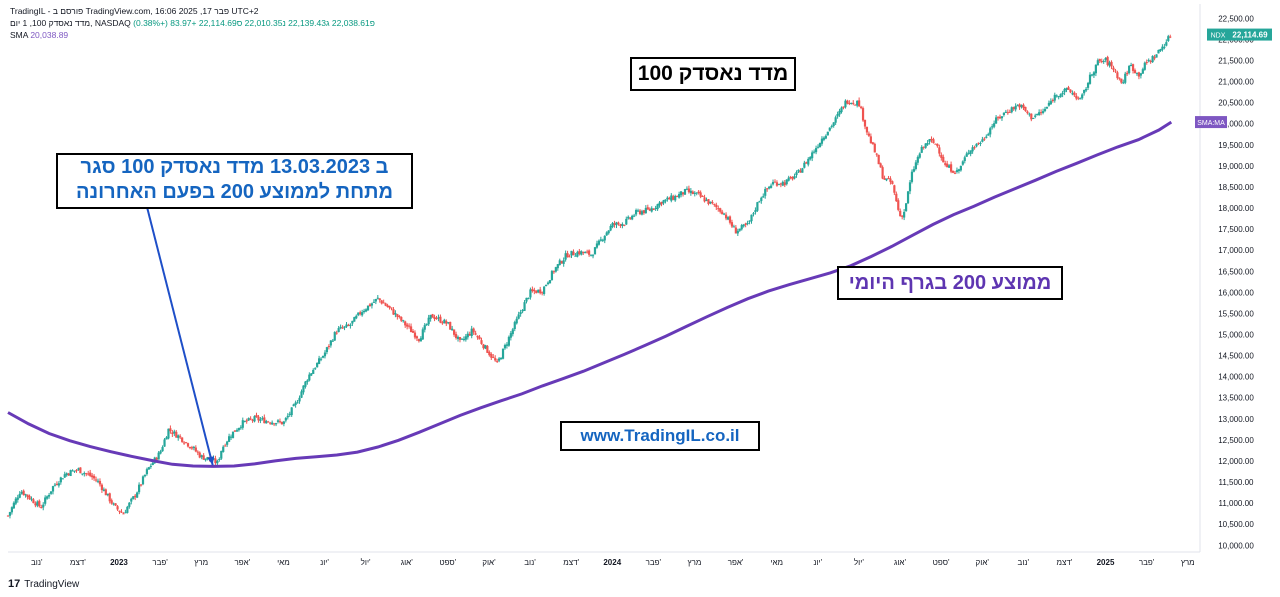  I want to click on time-tick-label: 2024, so click(612, 562).